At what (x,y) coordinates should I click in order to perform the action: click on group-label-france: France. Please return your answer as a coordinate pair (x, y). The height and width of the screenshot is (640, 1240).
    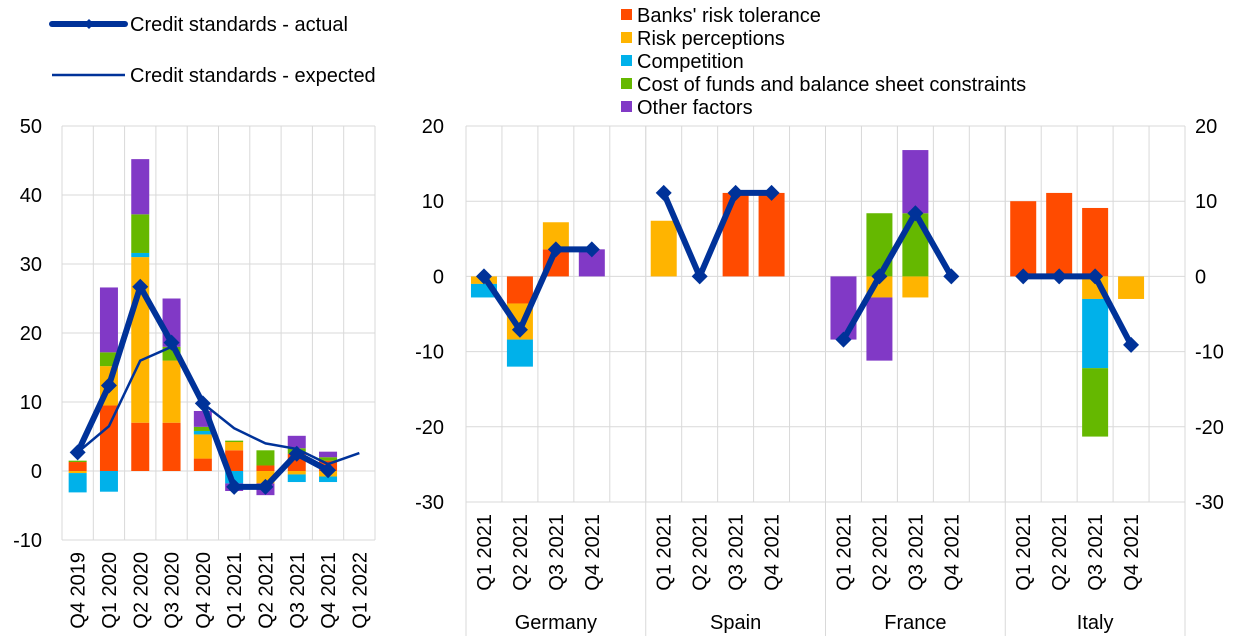
    Looking at the image, I should click on (915, 623).